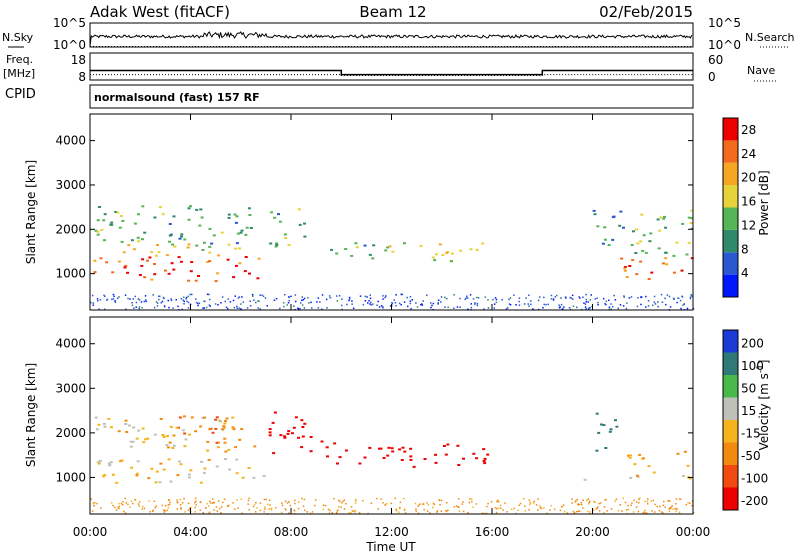 Image resolution: width=800 pixels, height=554 pixels. Describe the element at coordinates (754, 501) in the screenshot. I see `velocity-colorbar-tick: -200` at that location.